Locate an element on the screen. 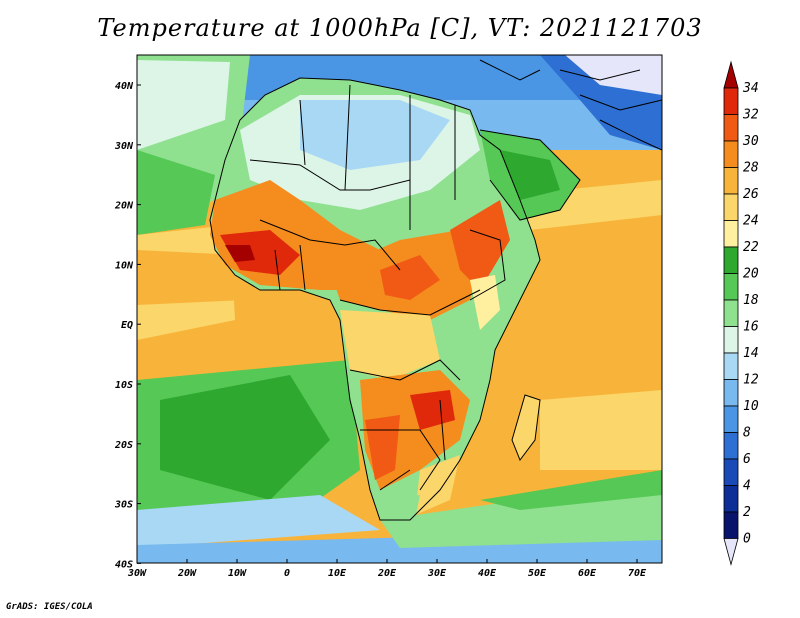 The image size is (800, 618). colorbar-label: 10 is located at coordinates (751, 406).